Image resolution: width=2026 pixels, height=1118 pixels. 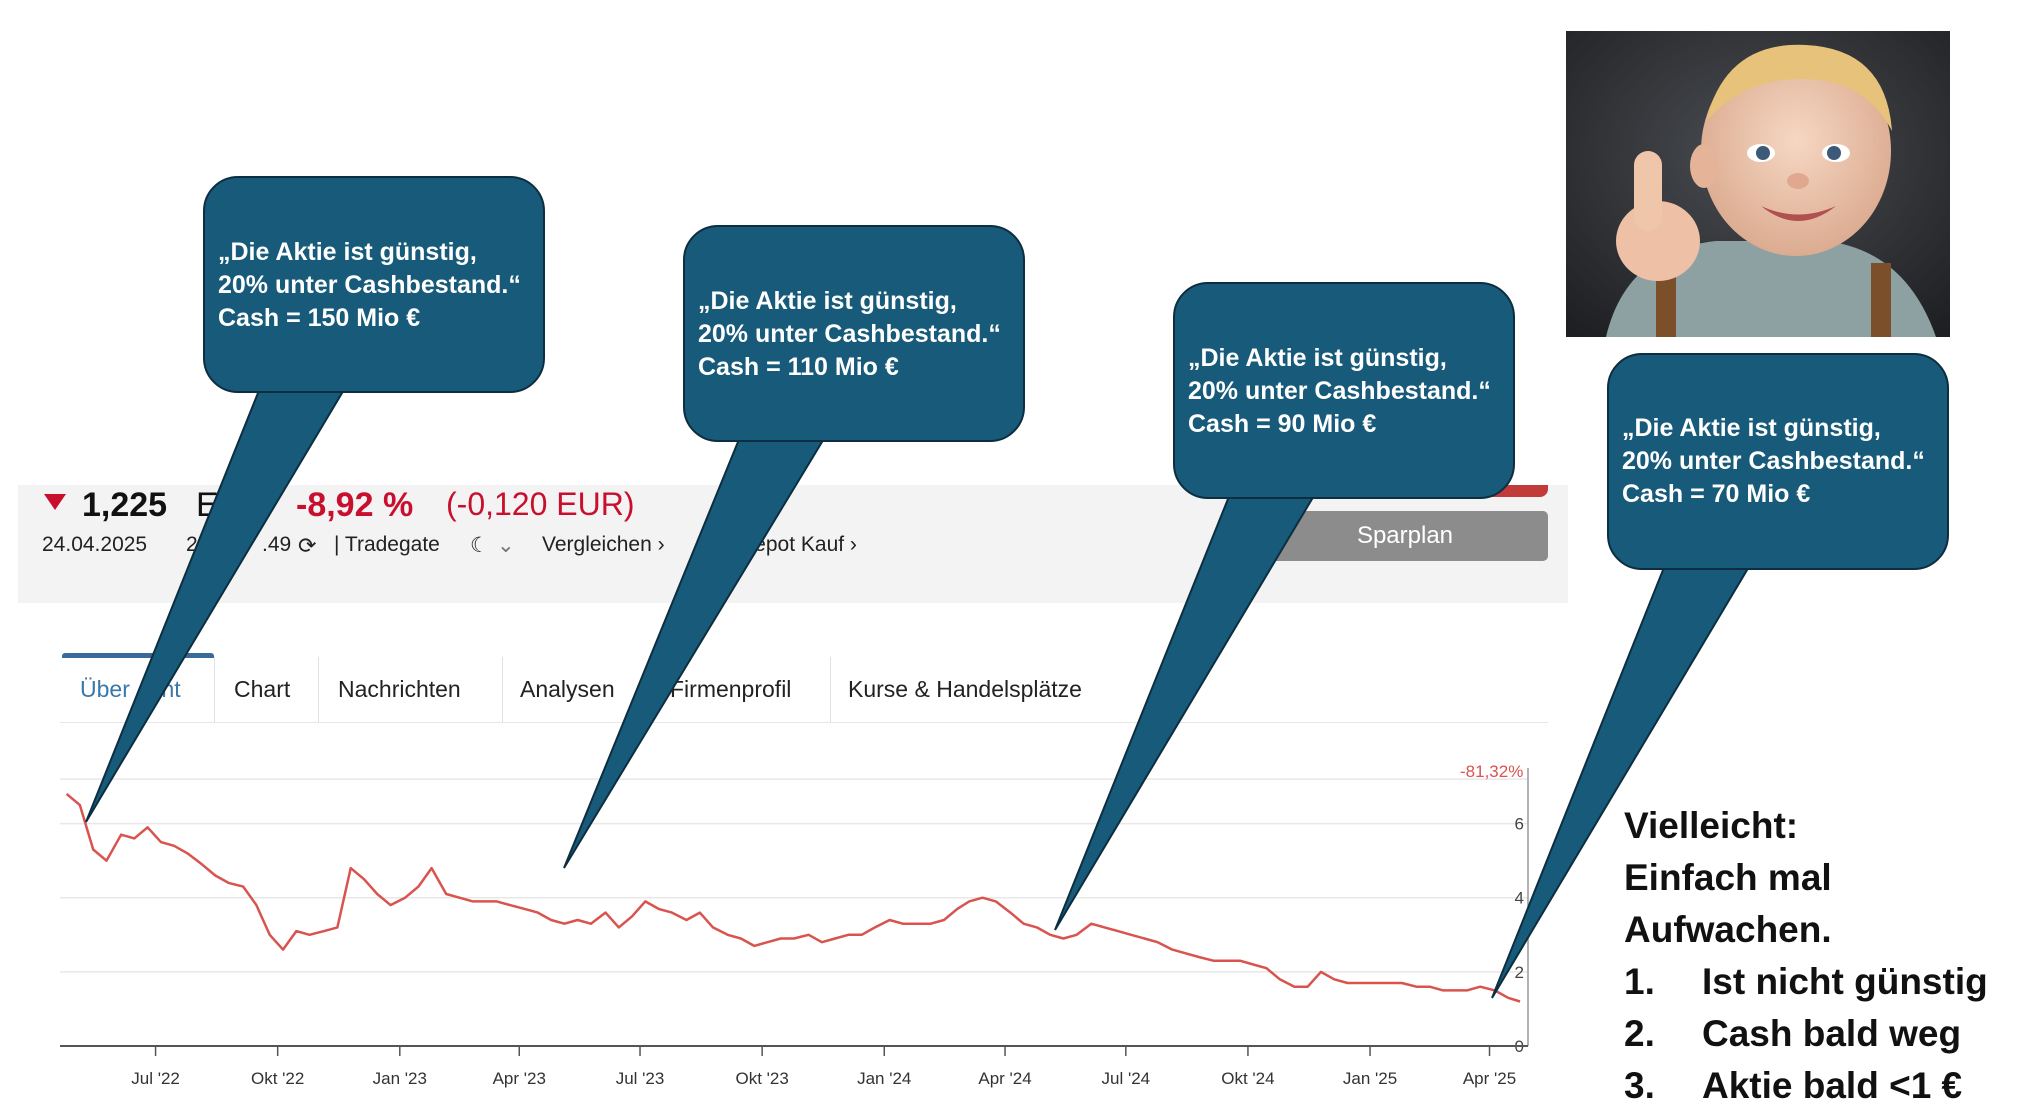 I want to click on chevron-down-icon: ⌄, so click(x=506, y=545).